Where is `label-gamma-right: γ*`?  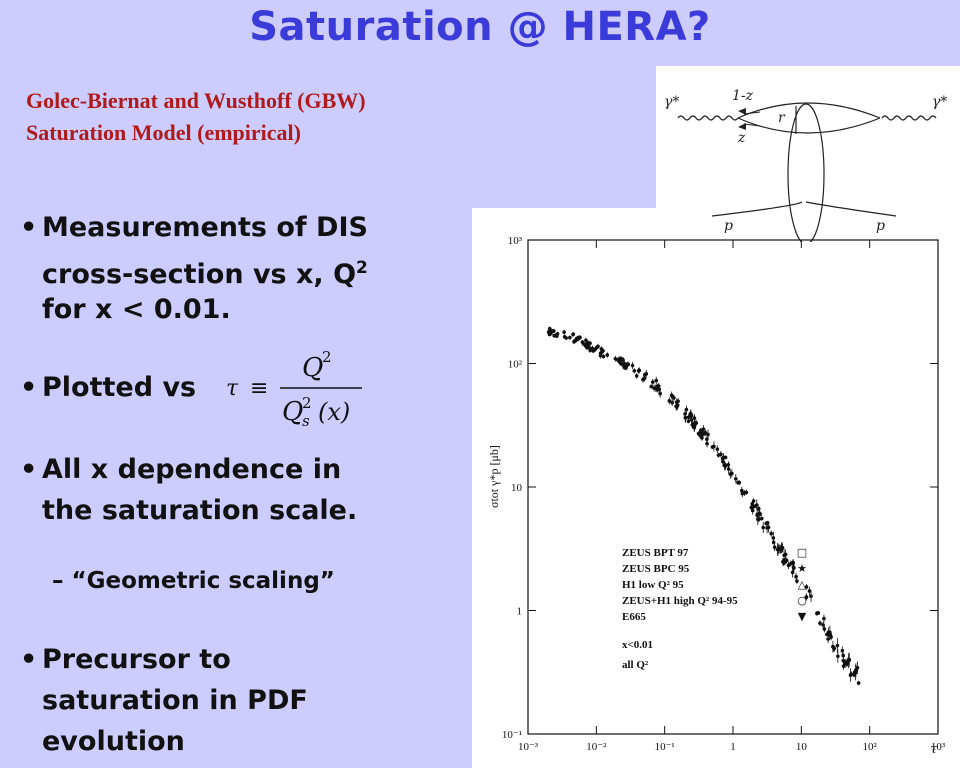 label-gamma-right: γ* is located at coordinates (939, 102).